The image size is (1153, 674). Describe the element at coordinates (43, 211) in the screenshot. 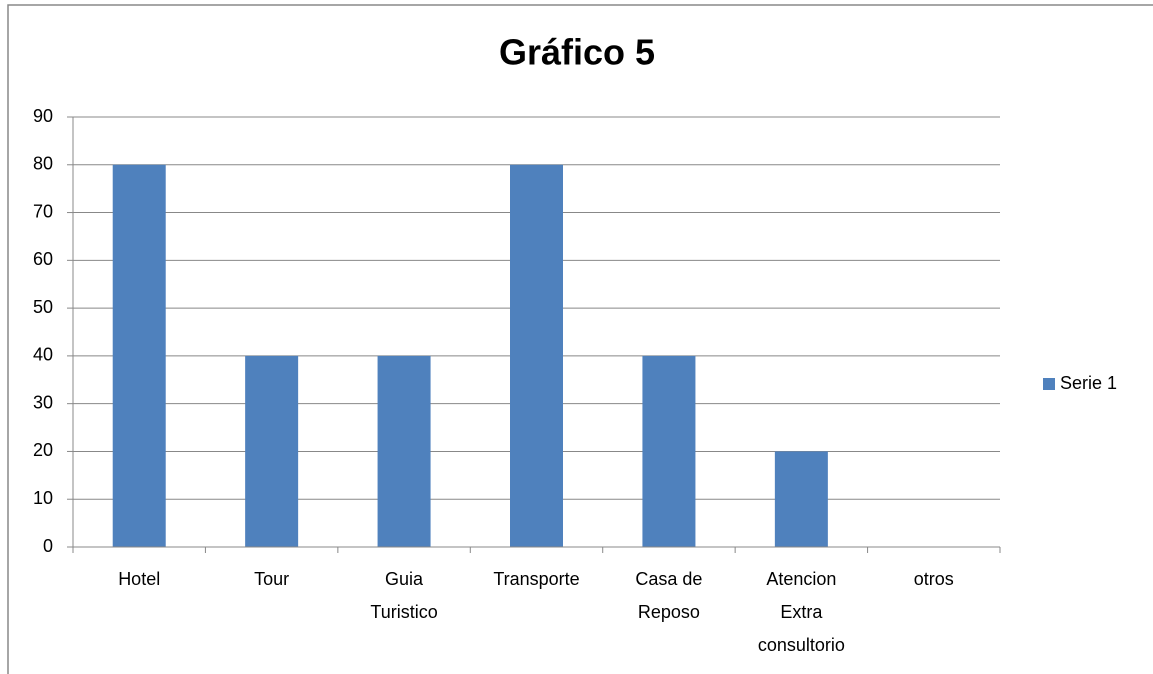

I see `y-tick-label: 70` at that location.